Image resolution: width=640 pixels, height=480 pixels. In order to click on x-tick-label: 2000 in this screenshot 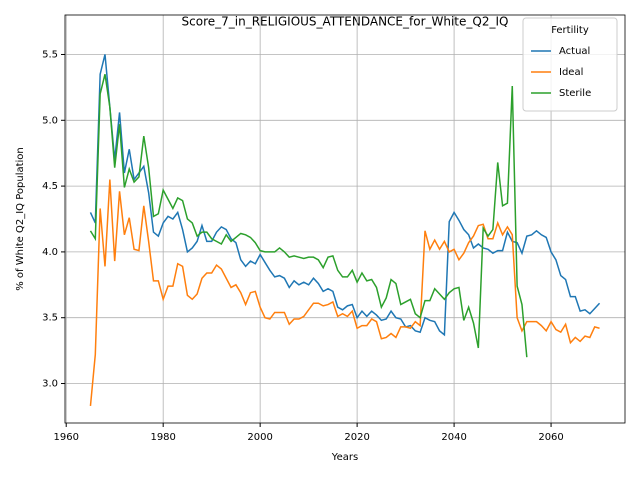, I will do `click(259, 437)`.